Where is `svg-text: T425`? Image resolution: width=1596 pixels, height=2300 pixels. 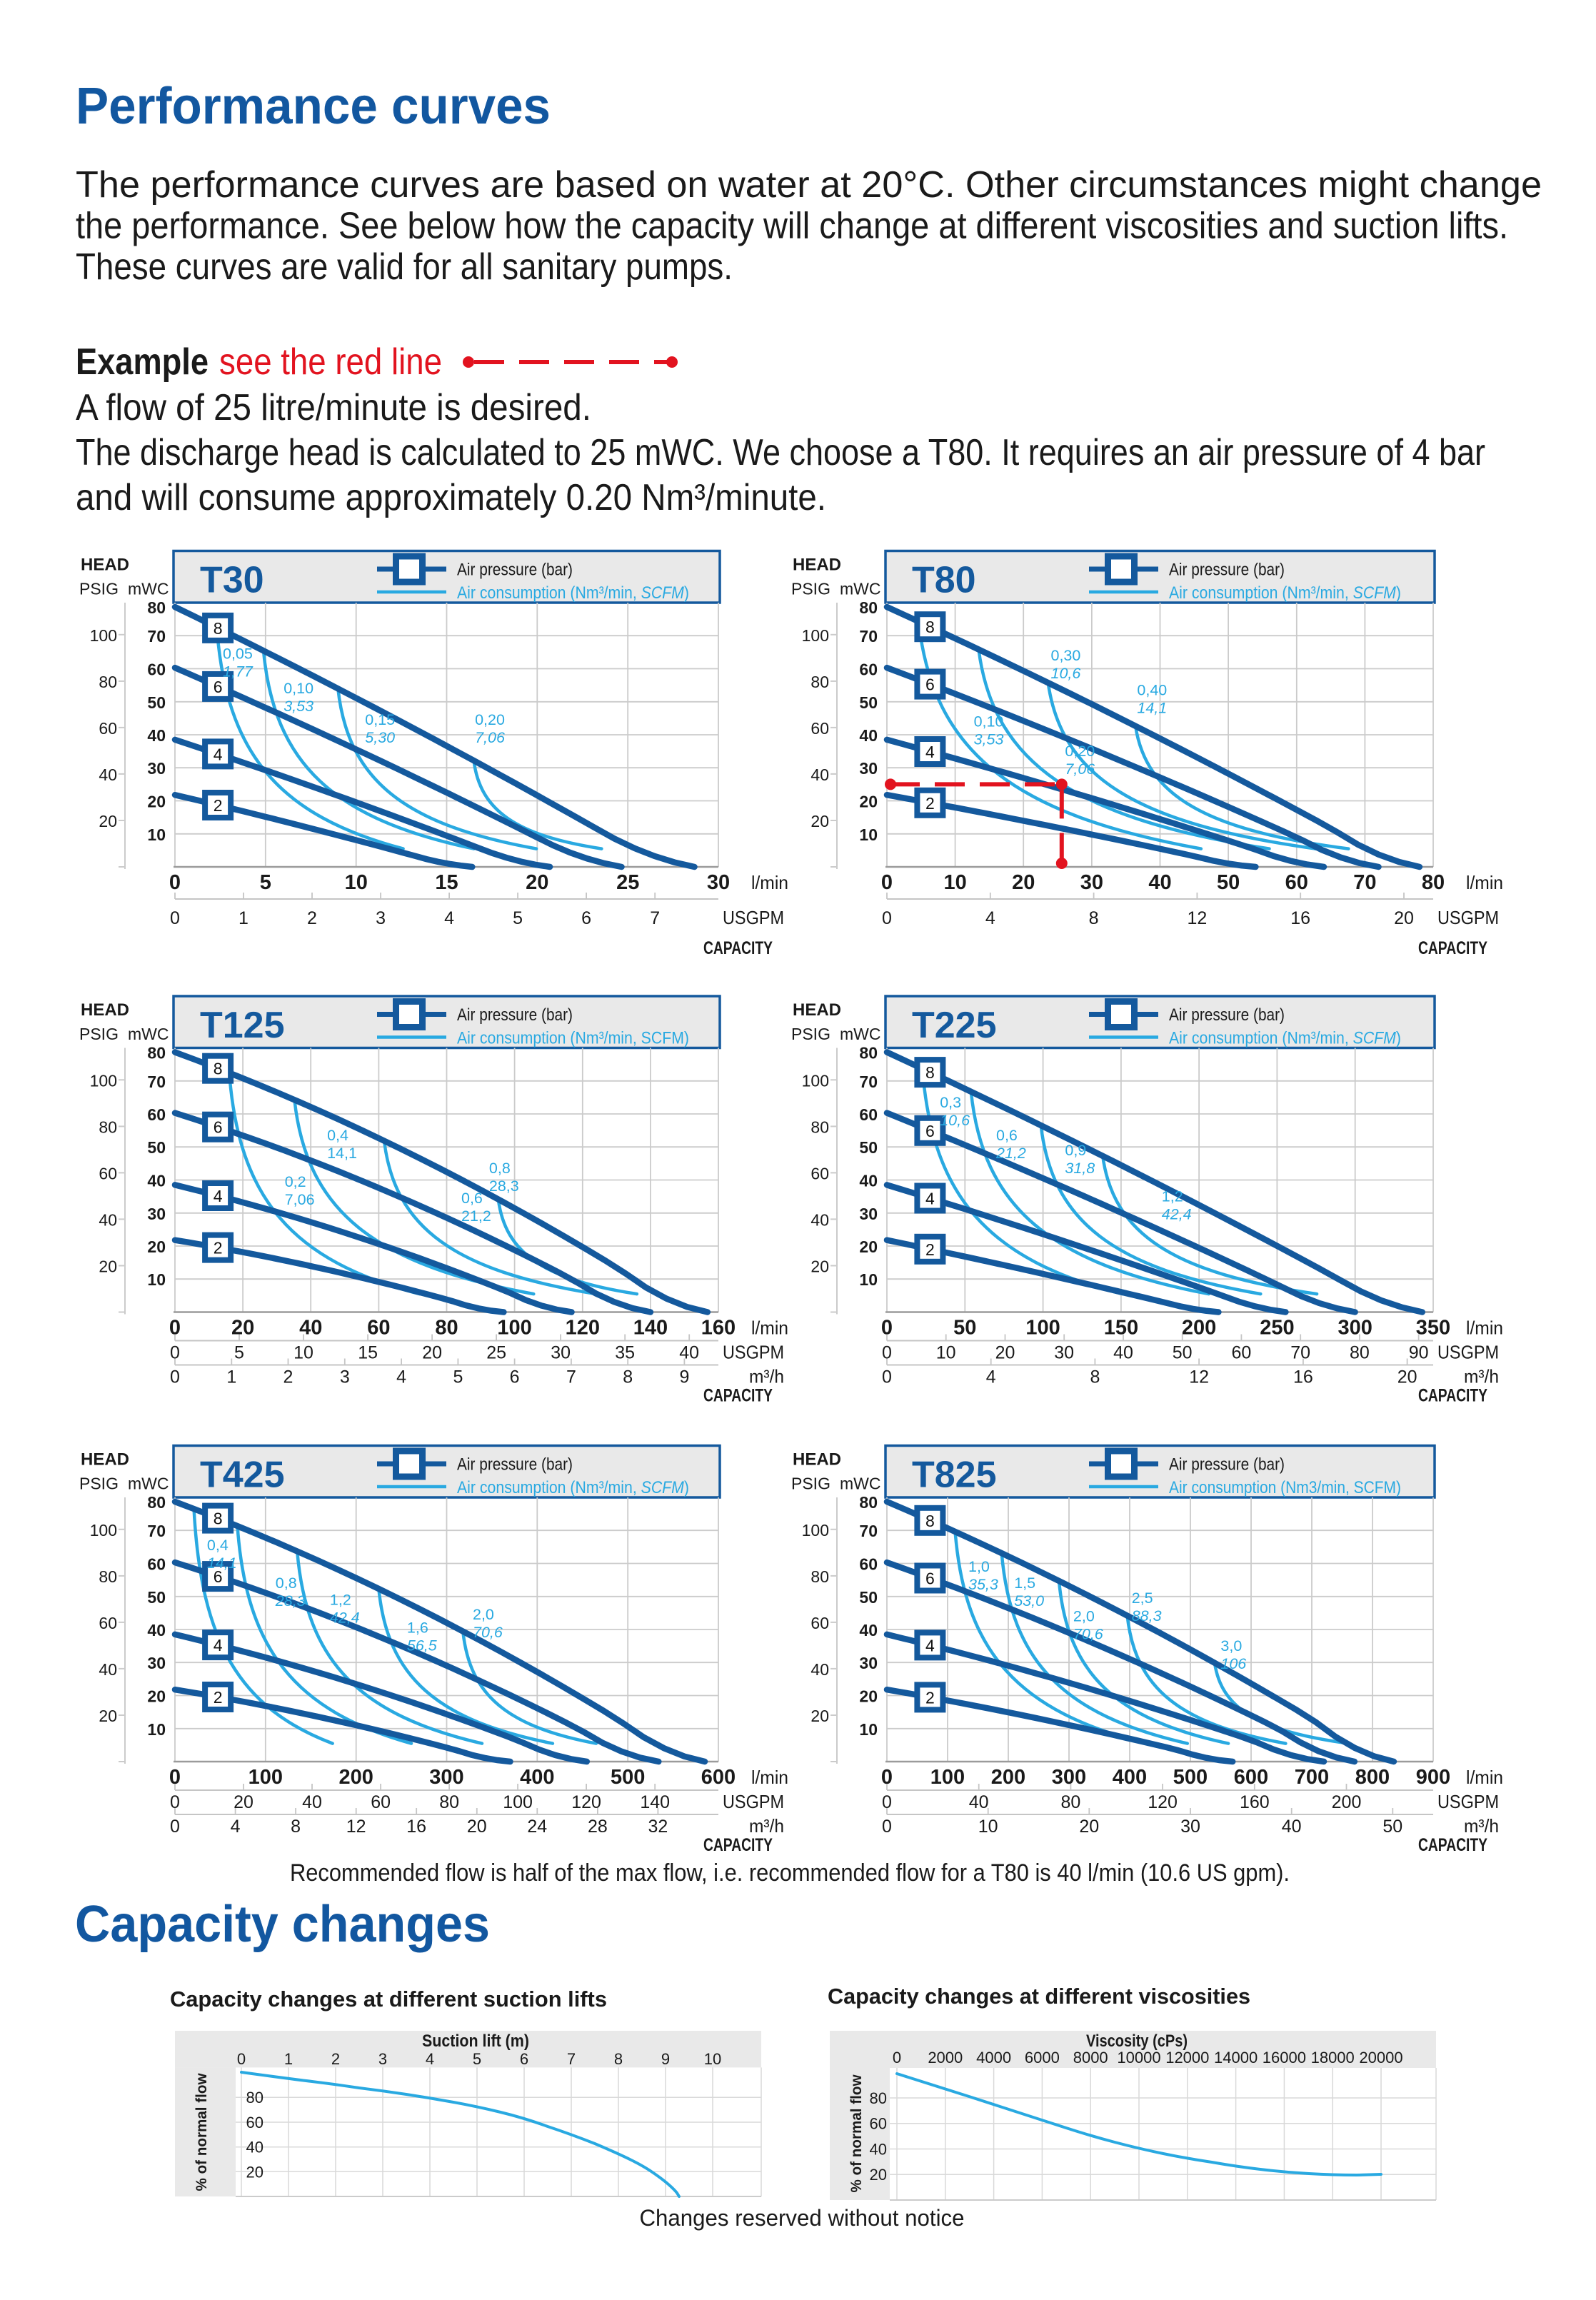
svg-text: T425 is located at coordinates (242, 1475).